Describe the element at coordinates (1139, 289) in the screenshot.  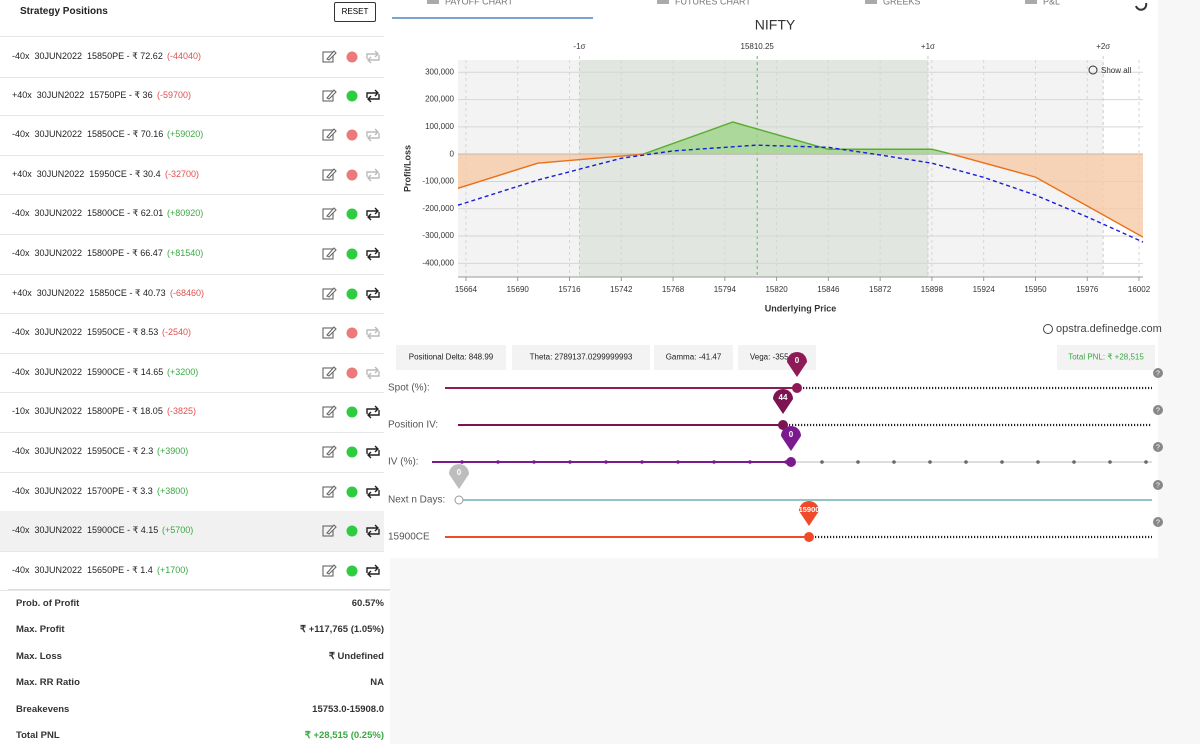
I see `x-tick-label: 16002` at that location.